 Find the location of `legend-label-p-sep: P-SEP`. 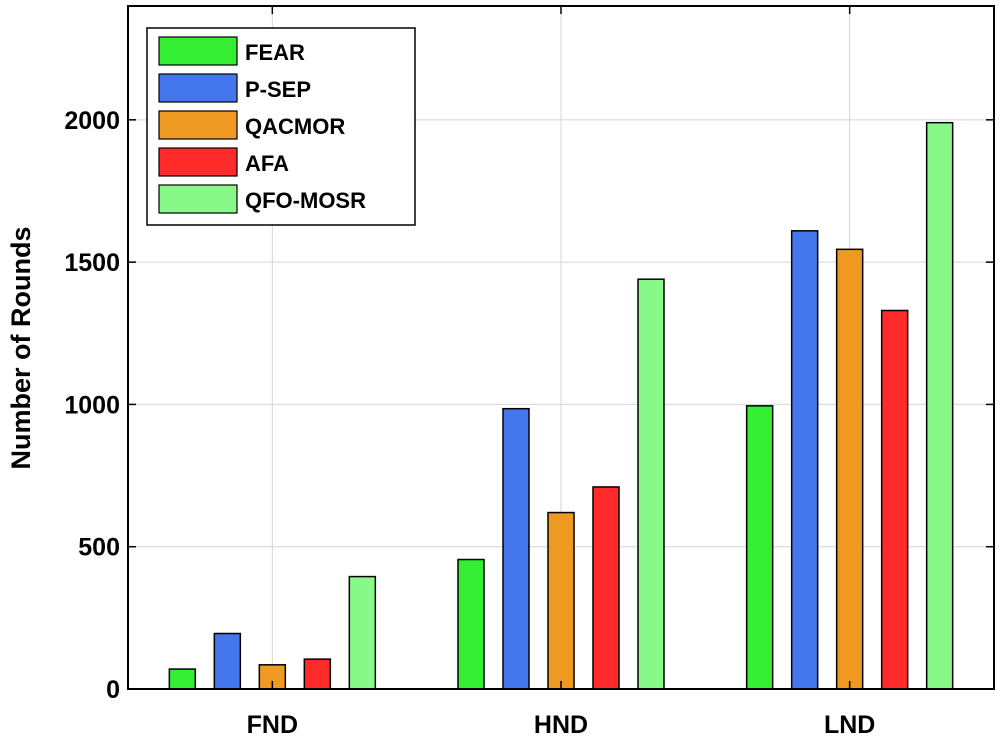

legend-label-p-sep: P-SEP is located at coordinates (278, 89).